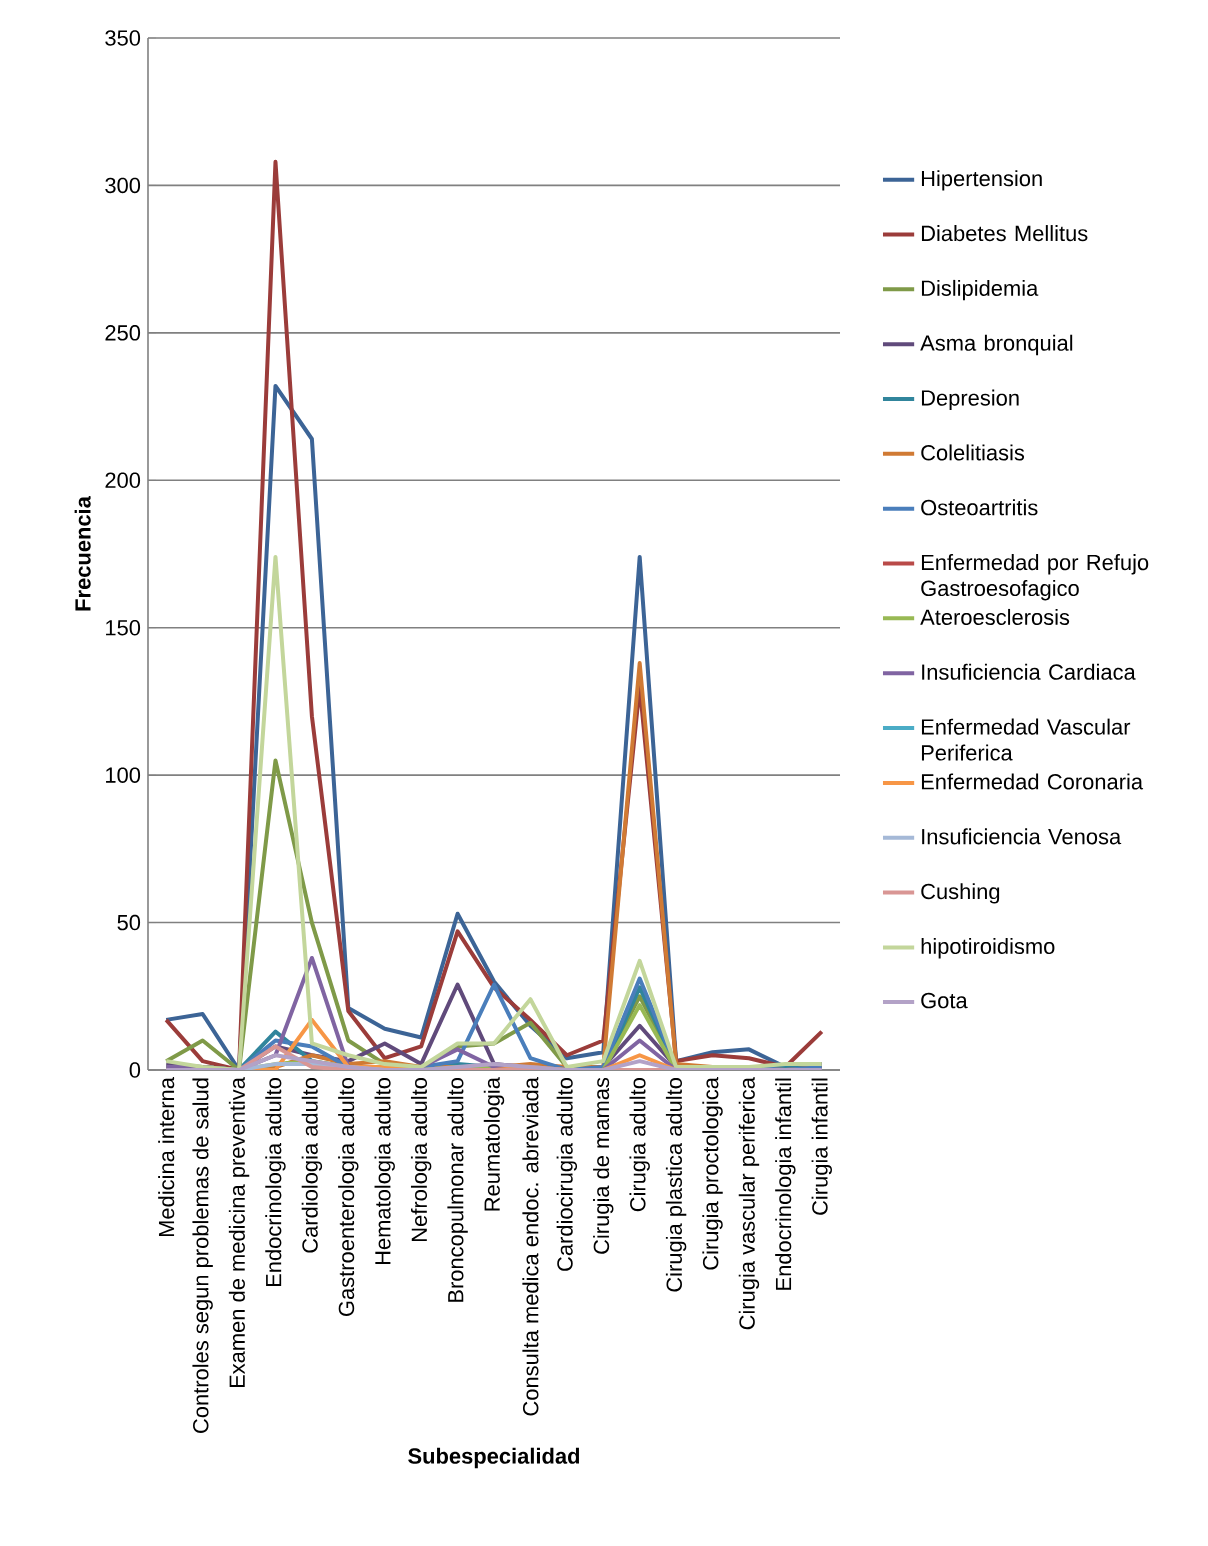  I want to click on x-tick-label: Medicina interna, so click(166, 1157).